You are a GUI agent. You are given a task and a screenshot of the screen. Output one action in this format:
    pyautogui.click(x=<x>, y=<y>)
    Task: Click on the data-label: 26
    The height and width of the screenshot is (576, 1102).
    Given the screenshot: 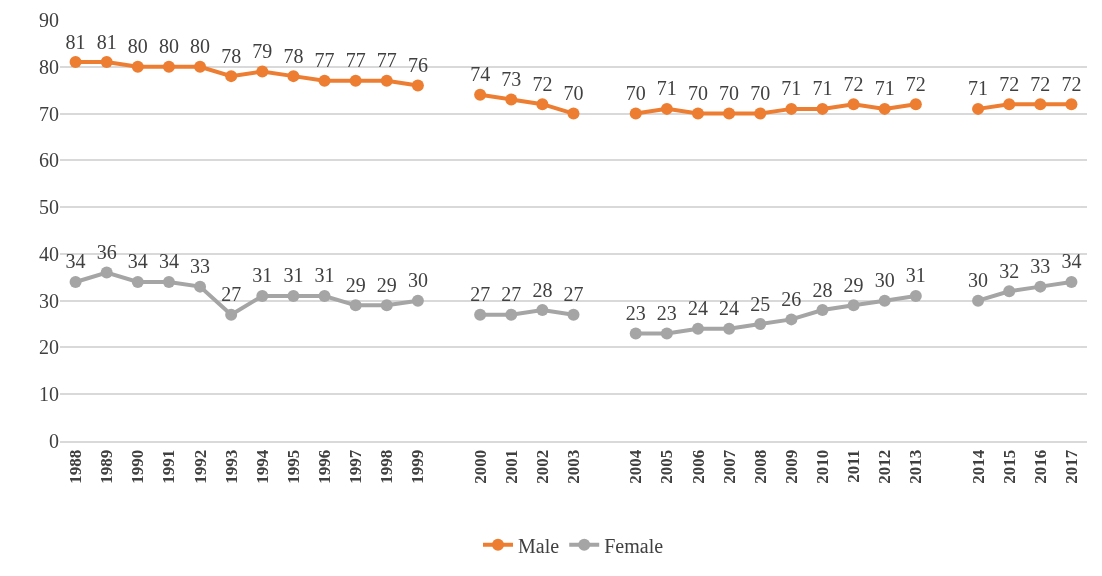 What is the action you would take?
    pyautogui.click(x=791, y=298)
    